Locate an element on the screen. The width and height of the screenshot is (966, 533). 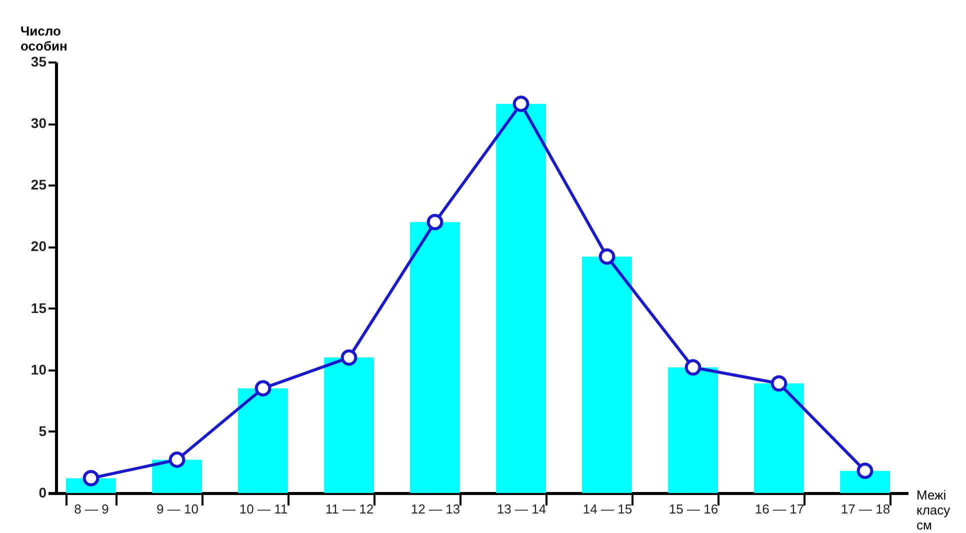
x-tick-label: 10 — 11 is located at coordinates (263, 509).